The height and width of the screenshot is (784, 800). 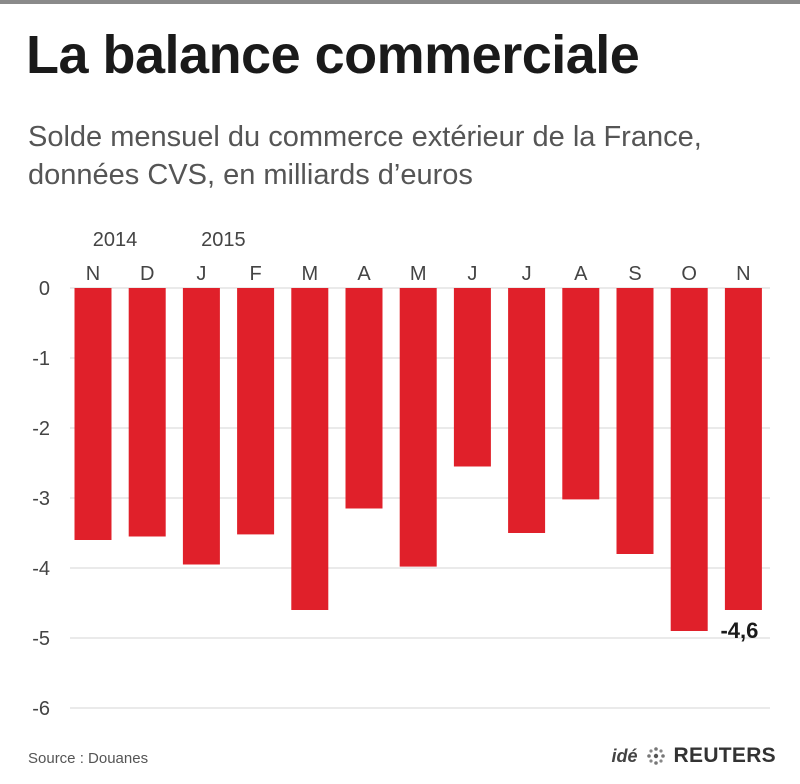 I want to click on annotations: -4,6, so click(x=739, y=630).